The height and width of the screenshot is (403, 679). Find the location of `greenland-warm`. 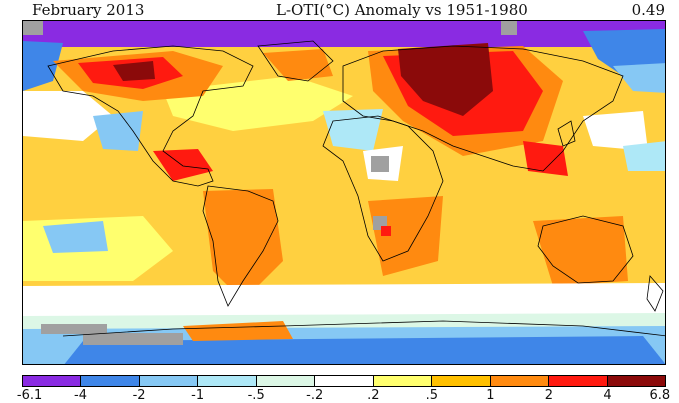

greenland-warm is located at coordinates (298, 65).